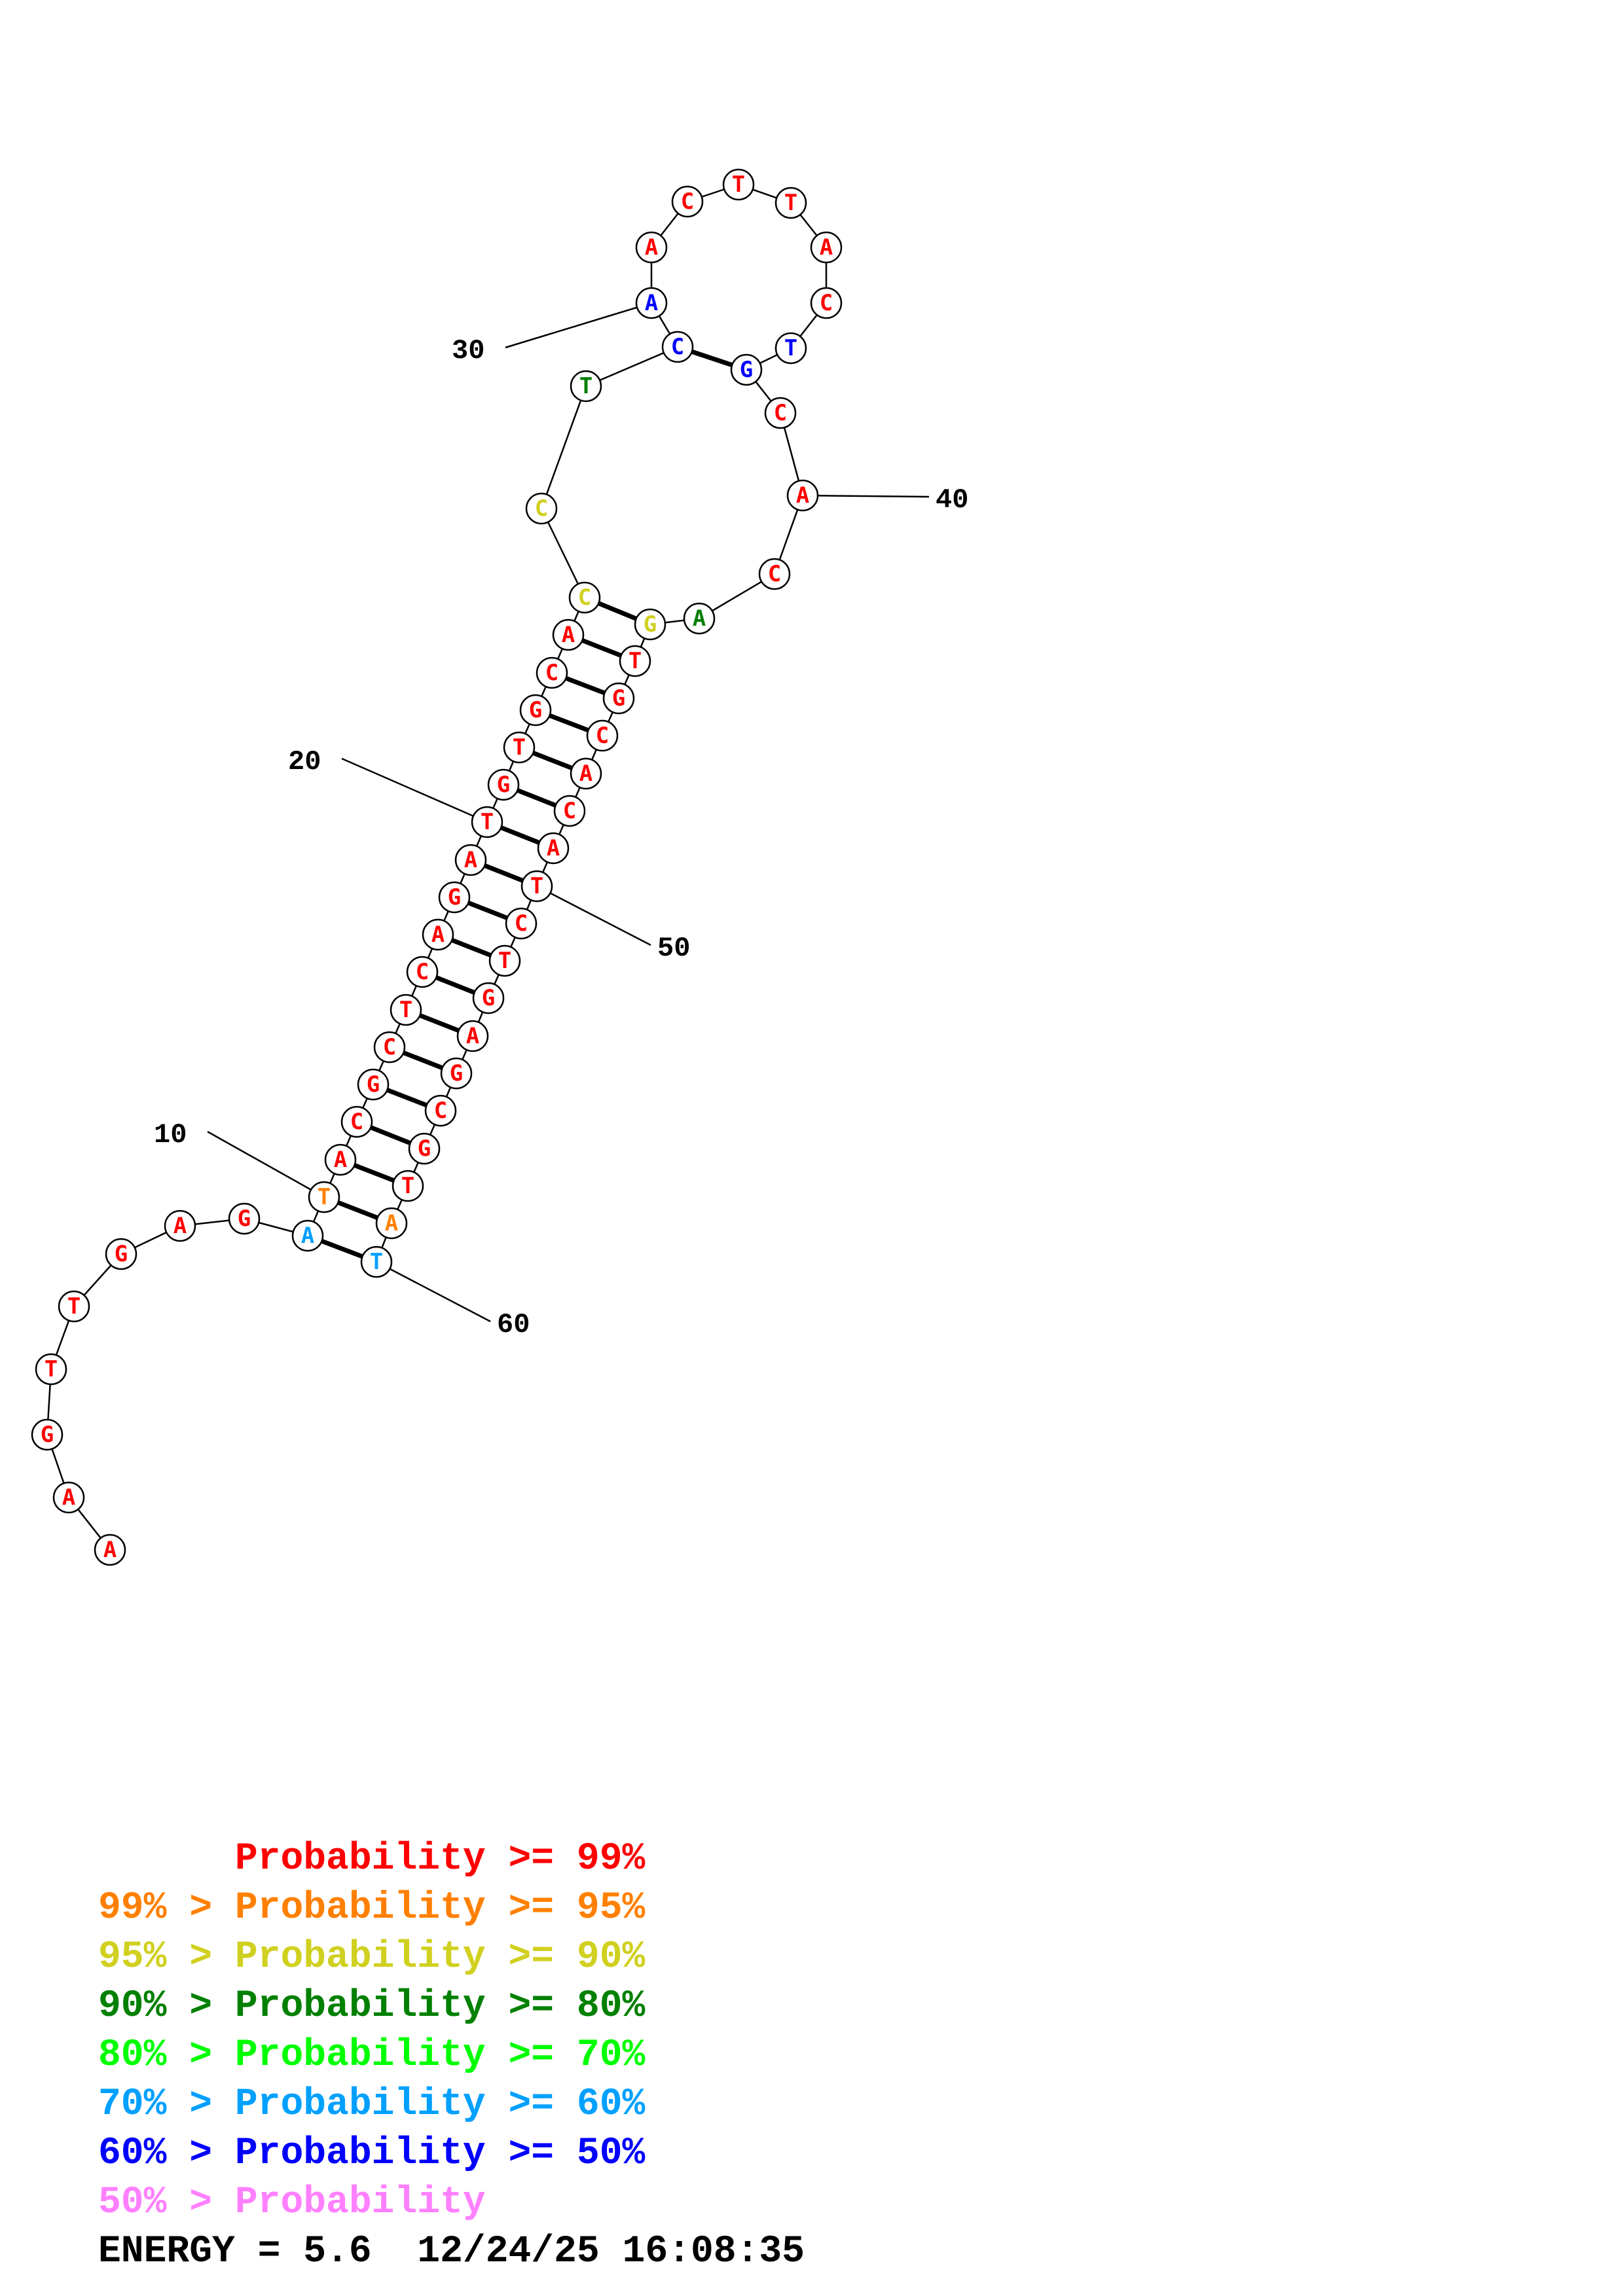 Image resolution: width=1623 pixels, height=2296 pixels. Describe the element at coordinates (372, 2104) in the screenshot. I see `legend-entry: 70% > Probability >= 60%` at that location.